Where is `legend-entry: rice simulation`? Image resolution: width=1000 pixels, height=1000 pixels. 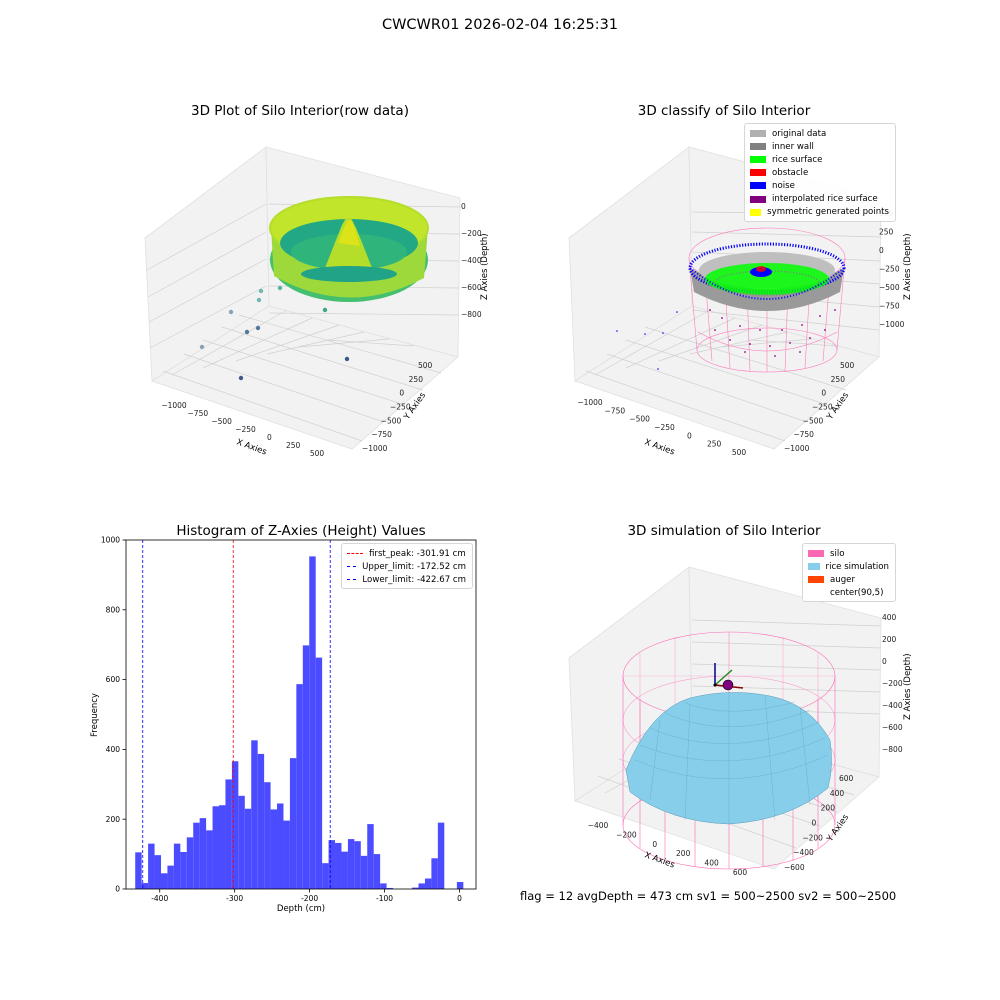 legend-entry: rice simulation is located at coordinates (848, 566).